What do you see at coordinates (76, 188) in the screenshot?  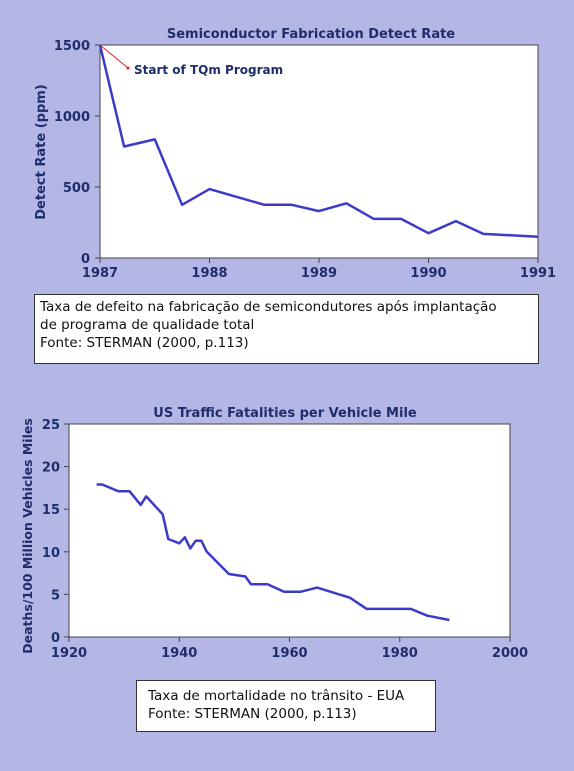 I see `chart1-y-tick-label: 500` at bounding box center [76, 188].